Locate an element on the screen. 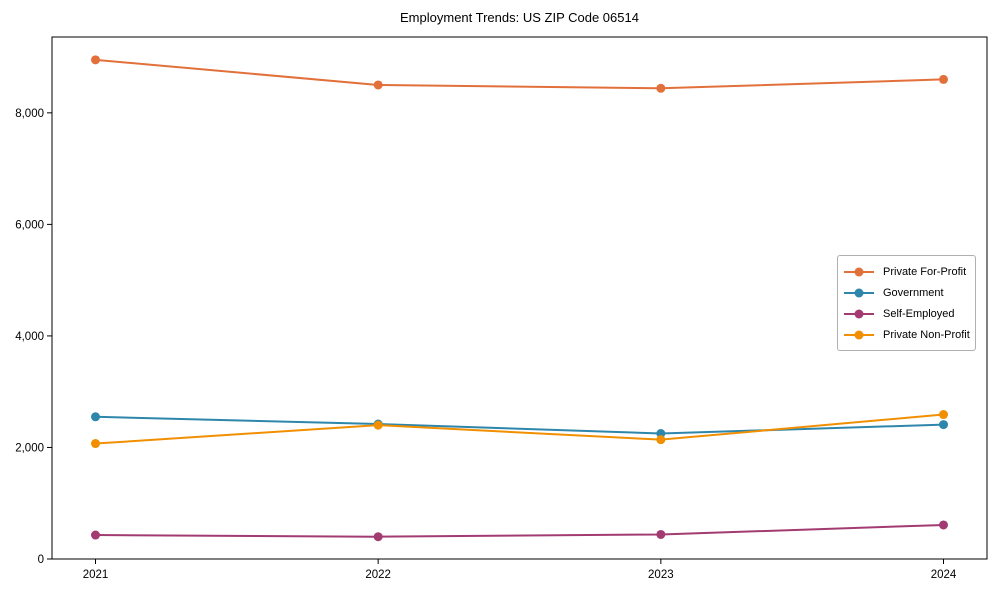  legend-item-self-employed: Self-Employed is located at coordinates (906, 313).